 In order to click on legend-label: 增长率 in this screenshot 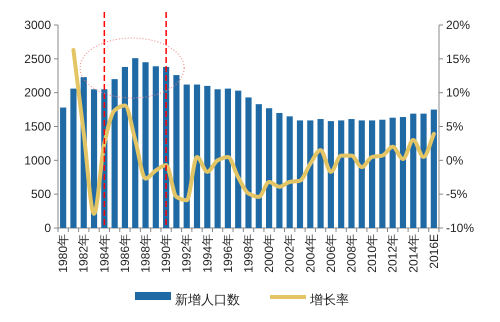, I will do `click(329, 299)`.